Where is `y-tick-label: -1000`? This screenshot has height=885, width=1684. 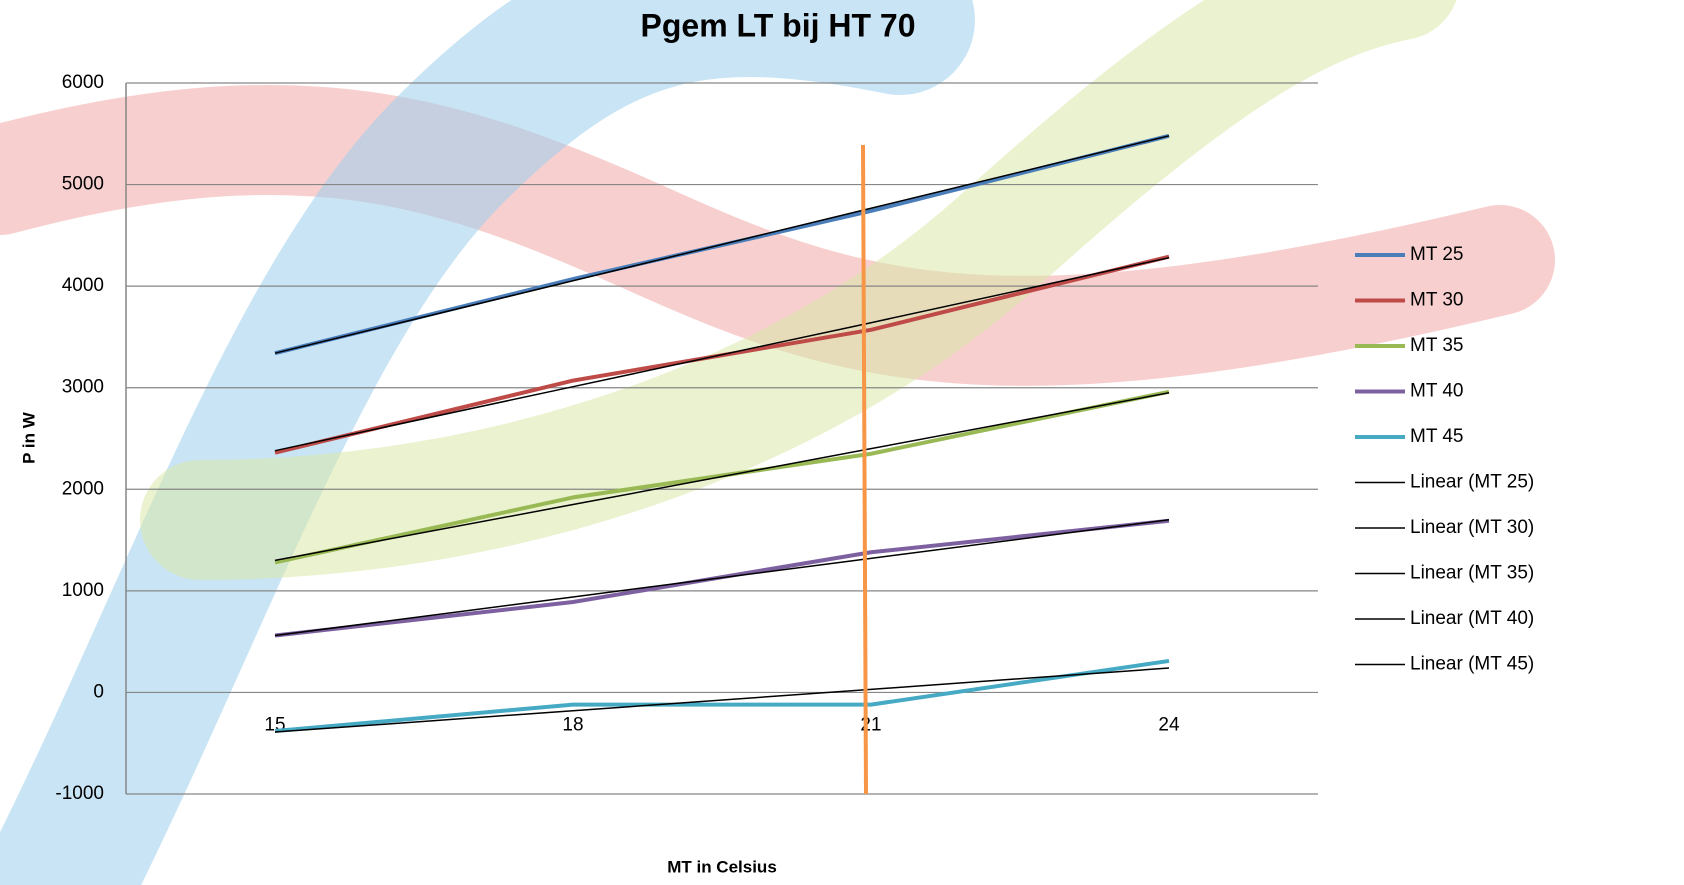 y-tick-label: -1000 is located at coordinates (79, 793).